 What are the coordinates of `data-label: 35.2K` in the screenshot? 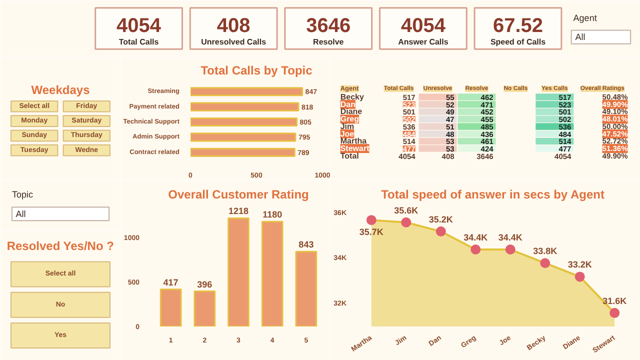 It's located at (441, 219).